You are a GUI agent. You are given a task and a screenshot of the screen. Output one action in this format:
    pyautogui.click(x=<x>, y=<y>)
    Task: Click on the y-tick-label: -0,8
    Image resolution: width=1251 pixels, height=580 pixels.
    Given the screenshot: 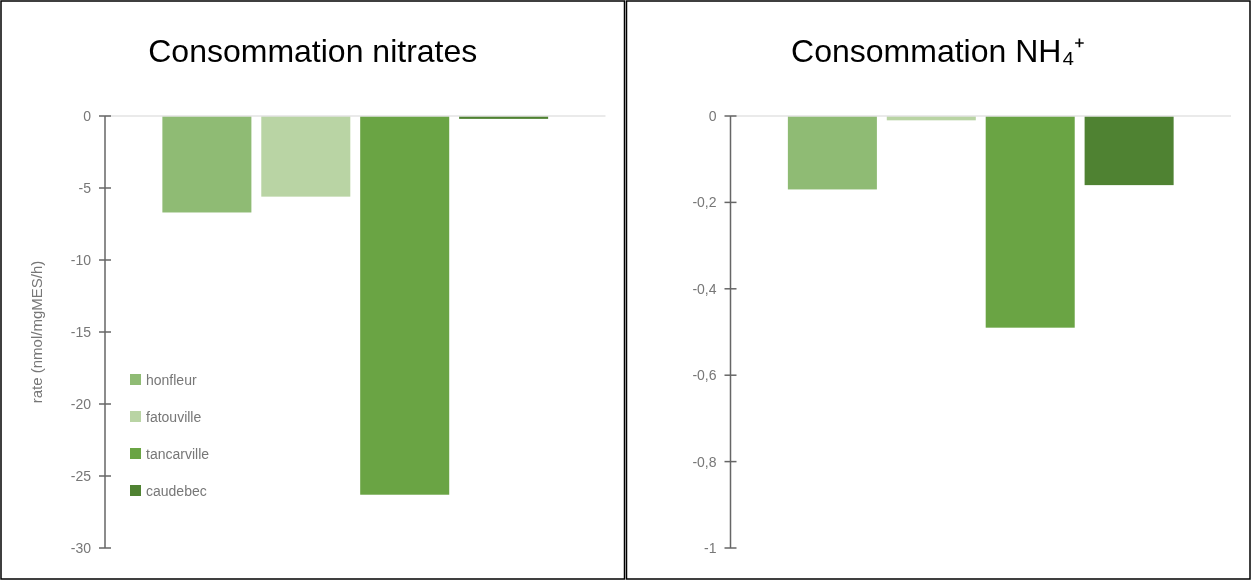 What is the action you would take?
    pyautogui.click(x=704, y=461)
    